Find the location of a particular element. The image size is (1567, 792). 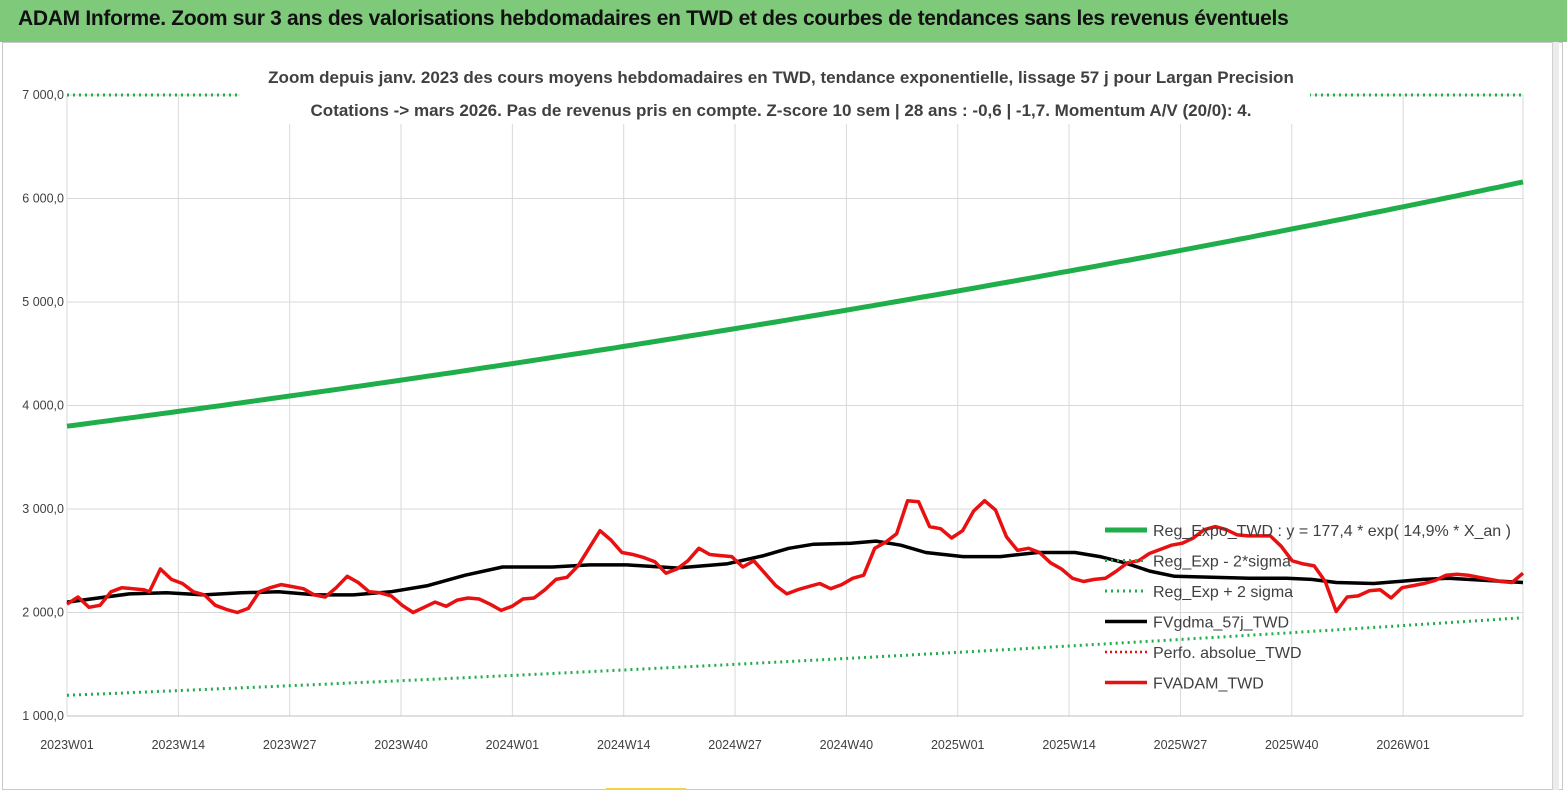

x-tick-label: 2025W14 is located at coordinates (1069, 745).